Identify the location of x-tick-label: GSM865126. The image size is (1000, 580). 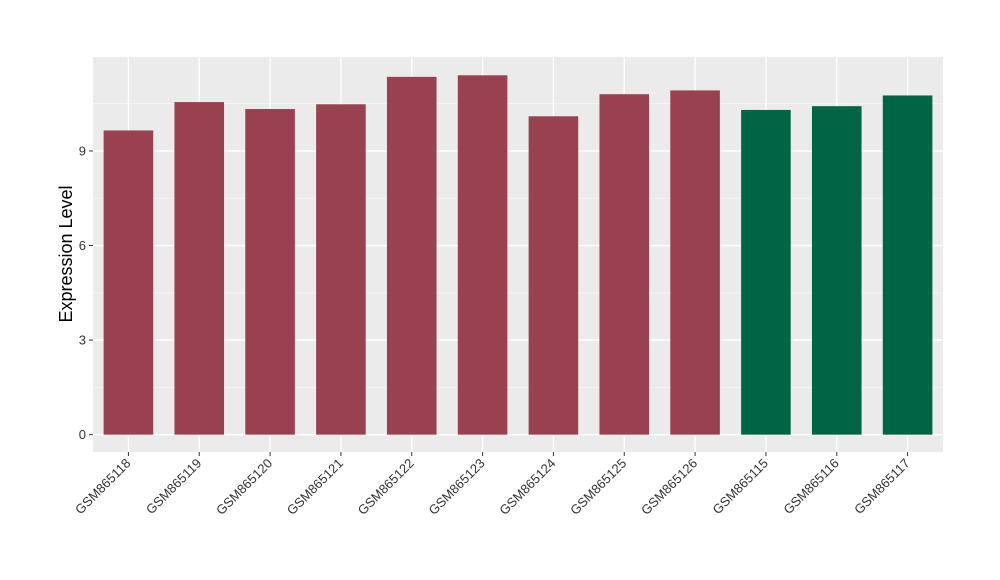
(669, 487).